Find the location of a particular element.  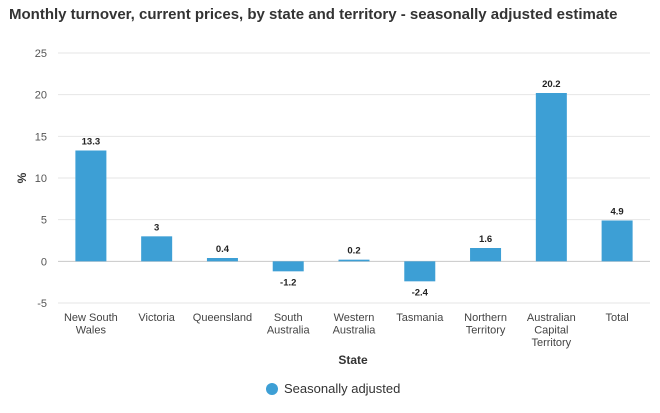

legend: Seasonally adjusted is located at coordinates (333, 388).